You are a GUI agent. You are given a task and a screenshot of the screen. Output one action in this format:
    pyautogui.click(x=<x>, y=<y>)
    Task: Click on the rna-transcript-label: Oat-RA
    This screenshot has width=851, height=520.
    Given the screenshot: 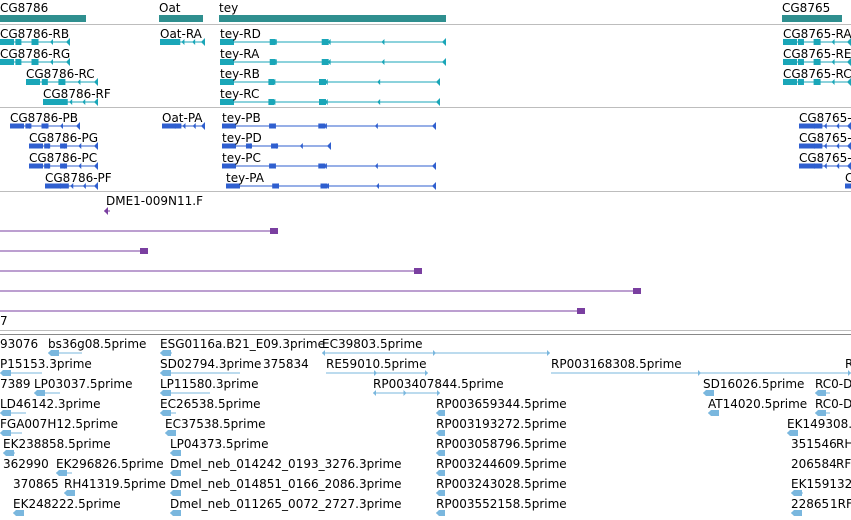 What is the action you would take?
    pyautogui.click(x=181, y=34)
    